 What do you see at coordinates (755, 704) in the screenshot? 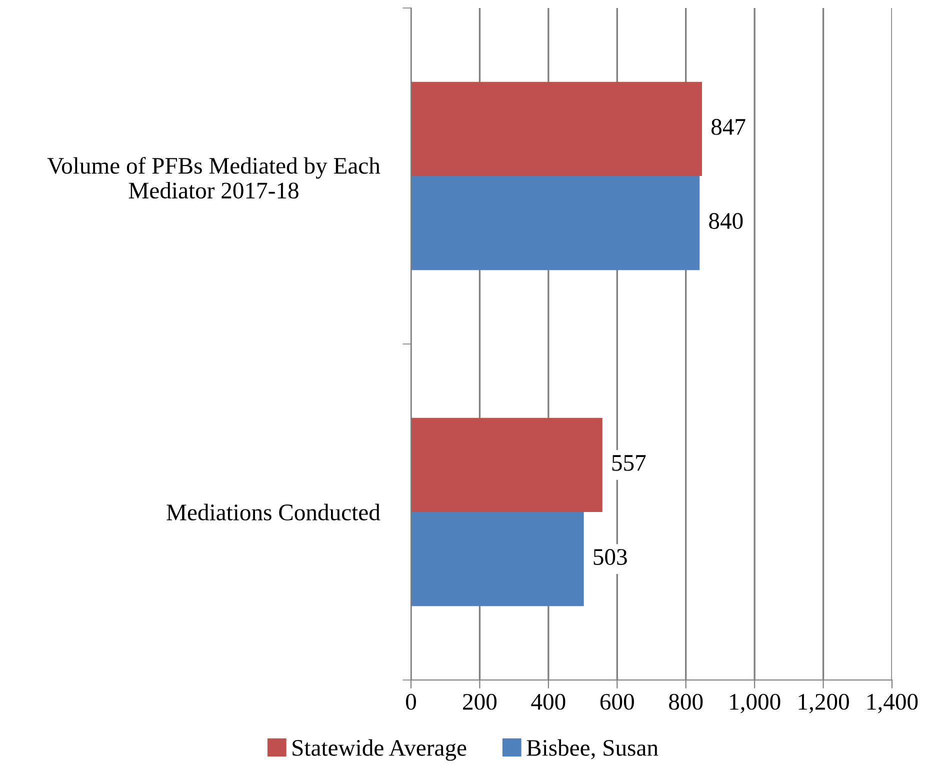
I see `x-tick-label: 1,000` at bounding box center [755, 704].